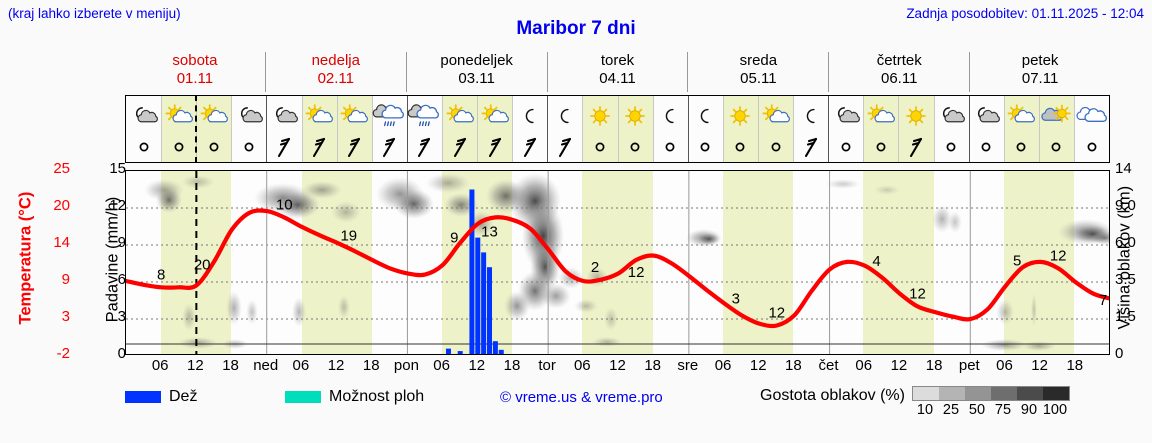 Image resolution: width=1152 pixels, height=443 pixels. I want to click on time-tick: sre, so click(688, 365).